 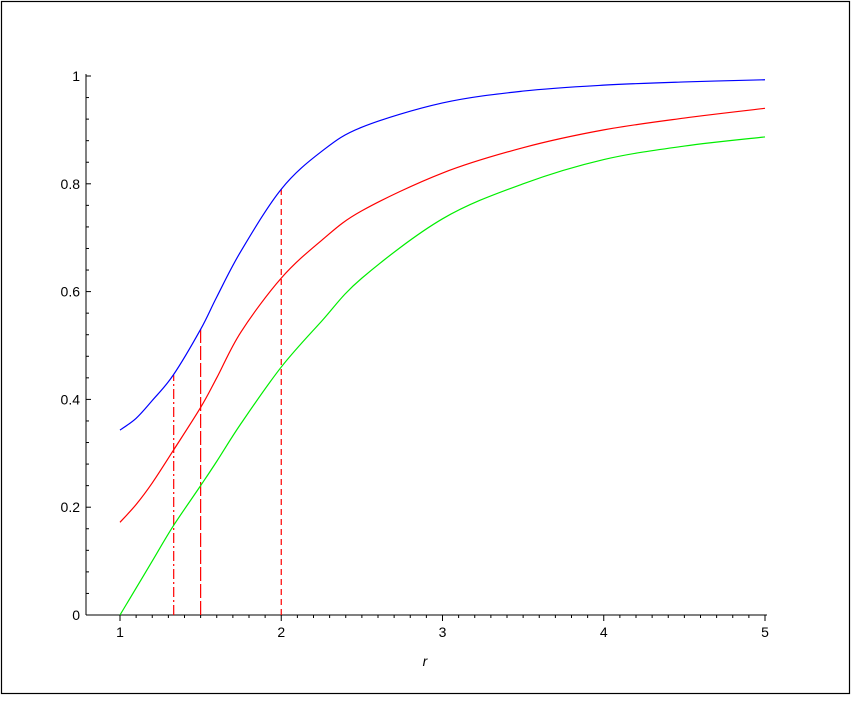 What do you see at coordinates (765, 632) in the screenshot?
I see `x-tick-label: 5` at bounding box center [765, 632].